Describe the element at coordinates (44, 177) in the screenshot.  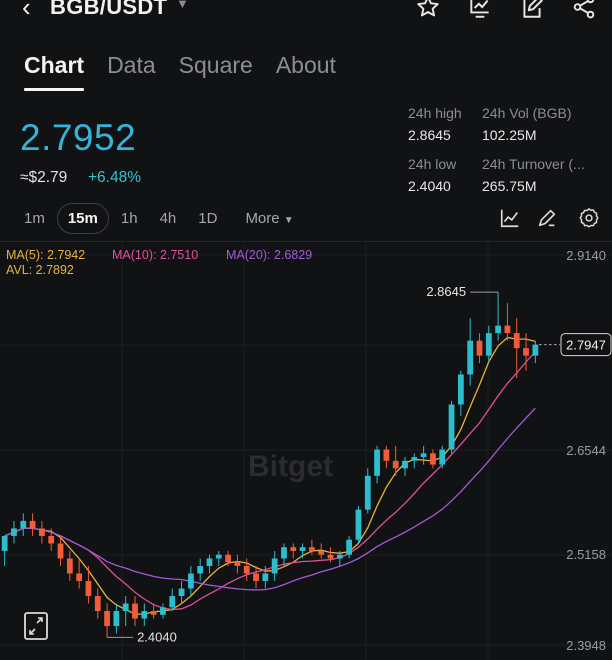
I see `approx-usd-price: ≈$2.79` at that location.